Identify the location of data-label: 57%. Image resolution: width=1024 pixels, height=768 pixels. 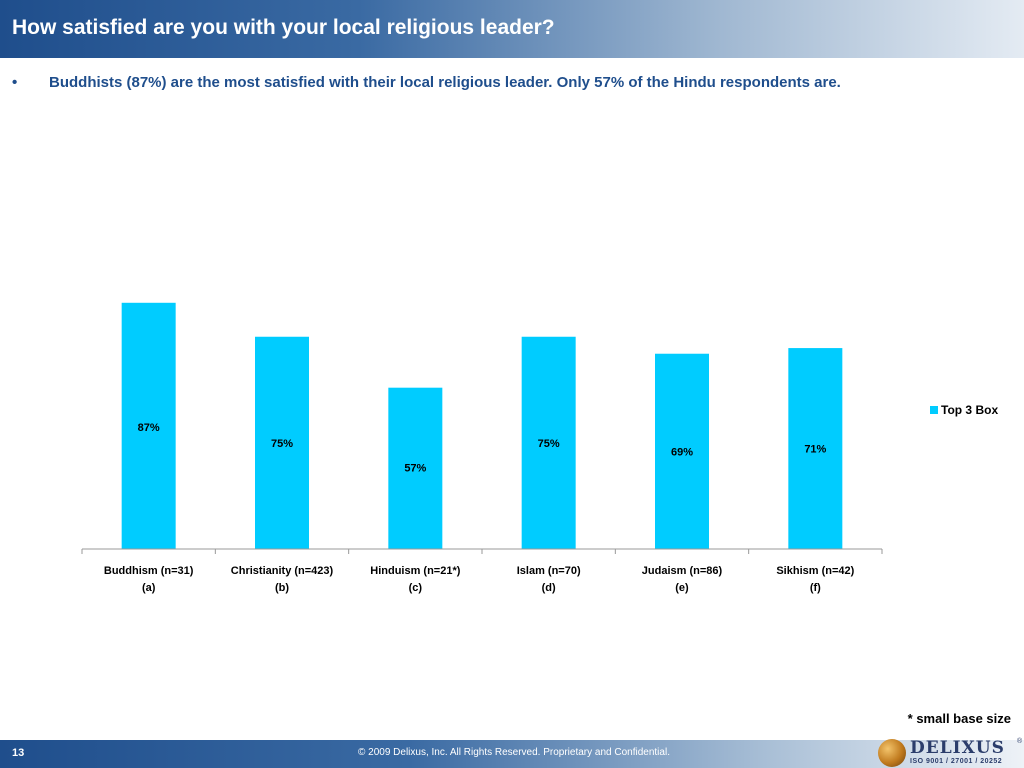
(415, 469).